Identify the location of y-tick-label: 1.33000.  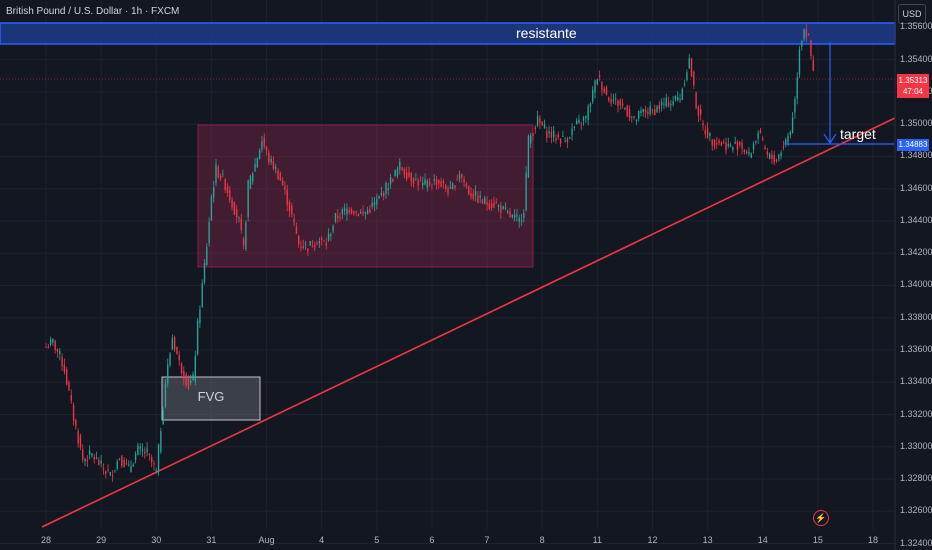
(916, 445).